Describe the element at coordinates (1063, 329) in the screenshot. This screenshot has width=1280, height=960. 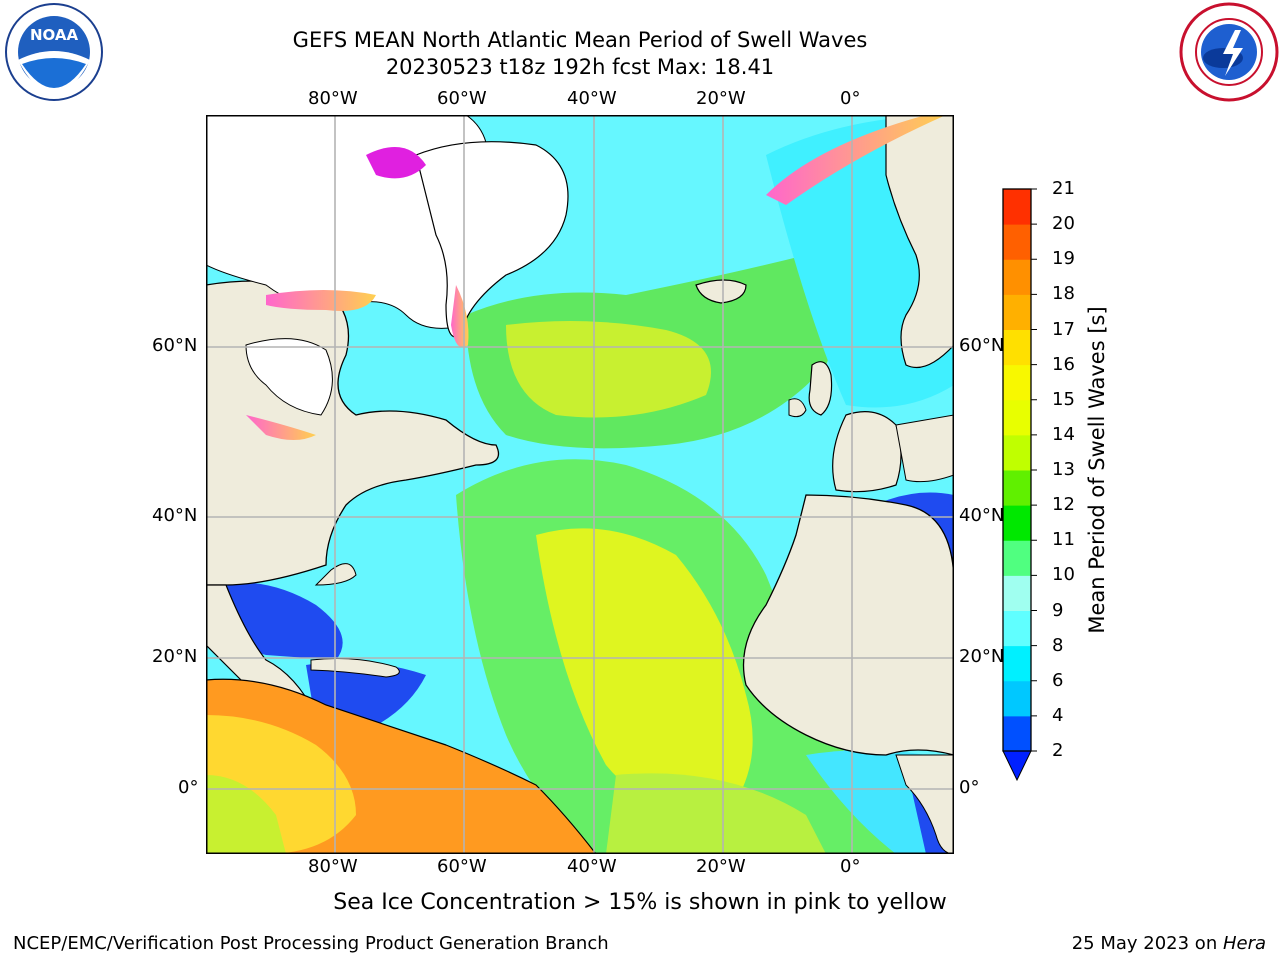
I see `colorbar-tick-label: 17` at that location.